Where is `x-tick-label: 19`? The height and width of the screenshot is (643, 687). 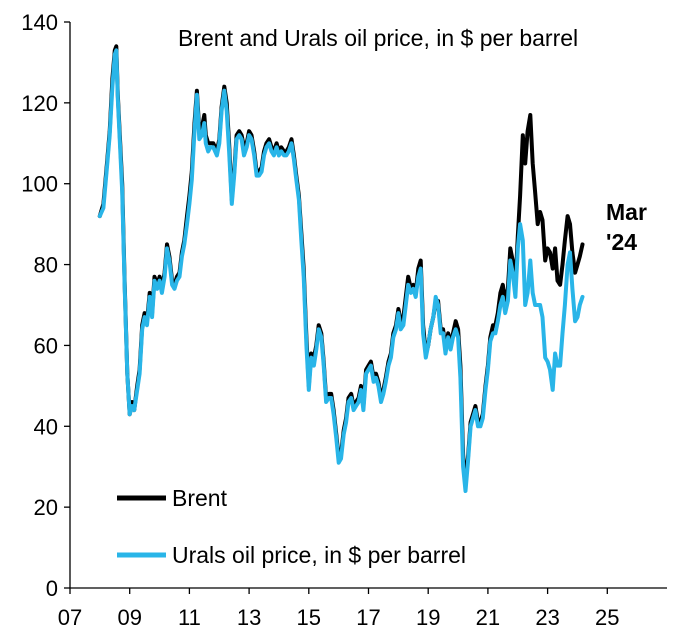 x-tick-label: 19 is located at coordinates (428, 617).